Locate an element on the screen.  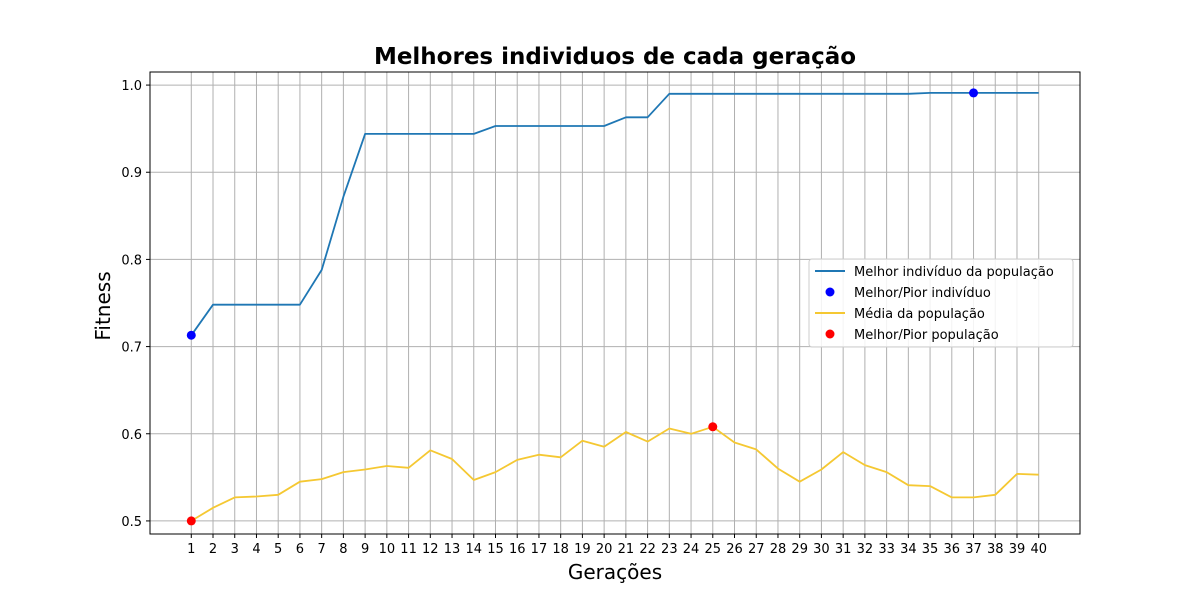
x-tick-label: 14 is located at coordinates (473, 549).